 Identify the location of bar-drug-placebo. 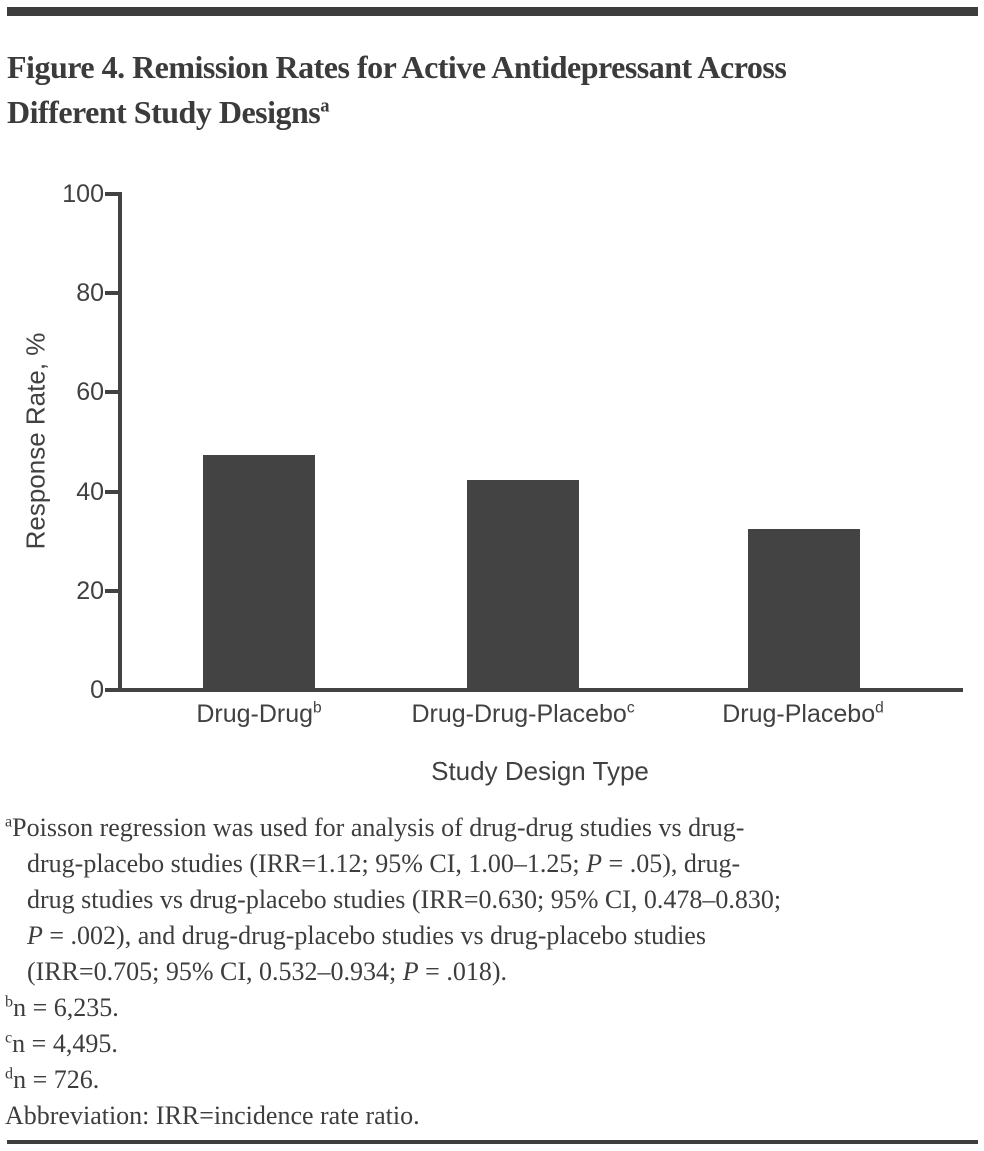
(804, 608).